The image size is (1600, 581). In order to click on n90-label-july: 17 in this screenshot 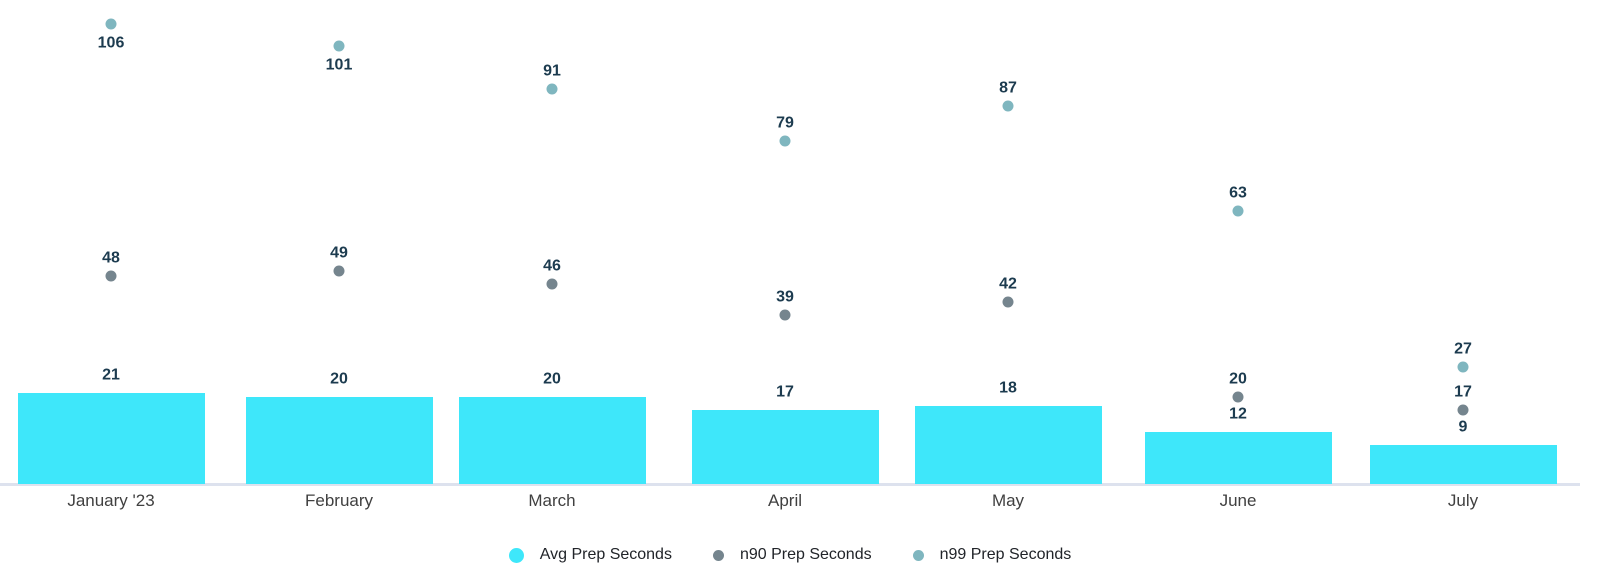, I will do `click(1463, 392)`.